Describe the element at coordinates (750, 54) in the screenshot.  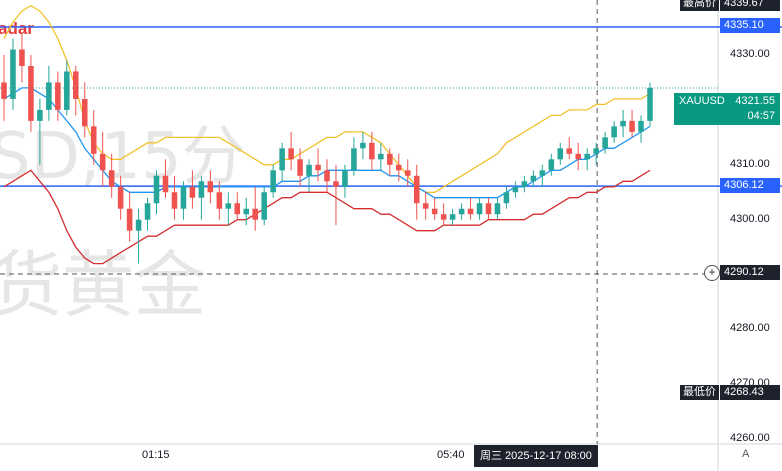
I see `price-tick: 4330.00` at that location.